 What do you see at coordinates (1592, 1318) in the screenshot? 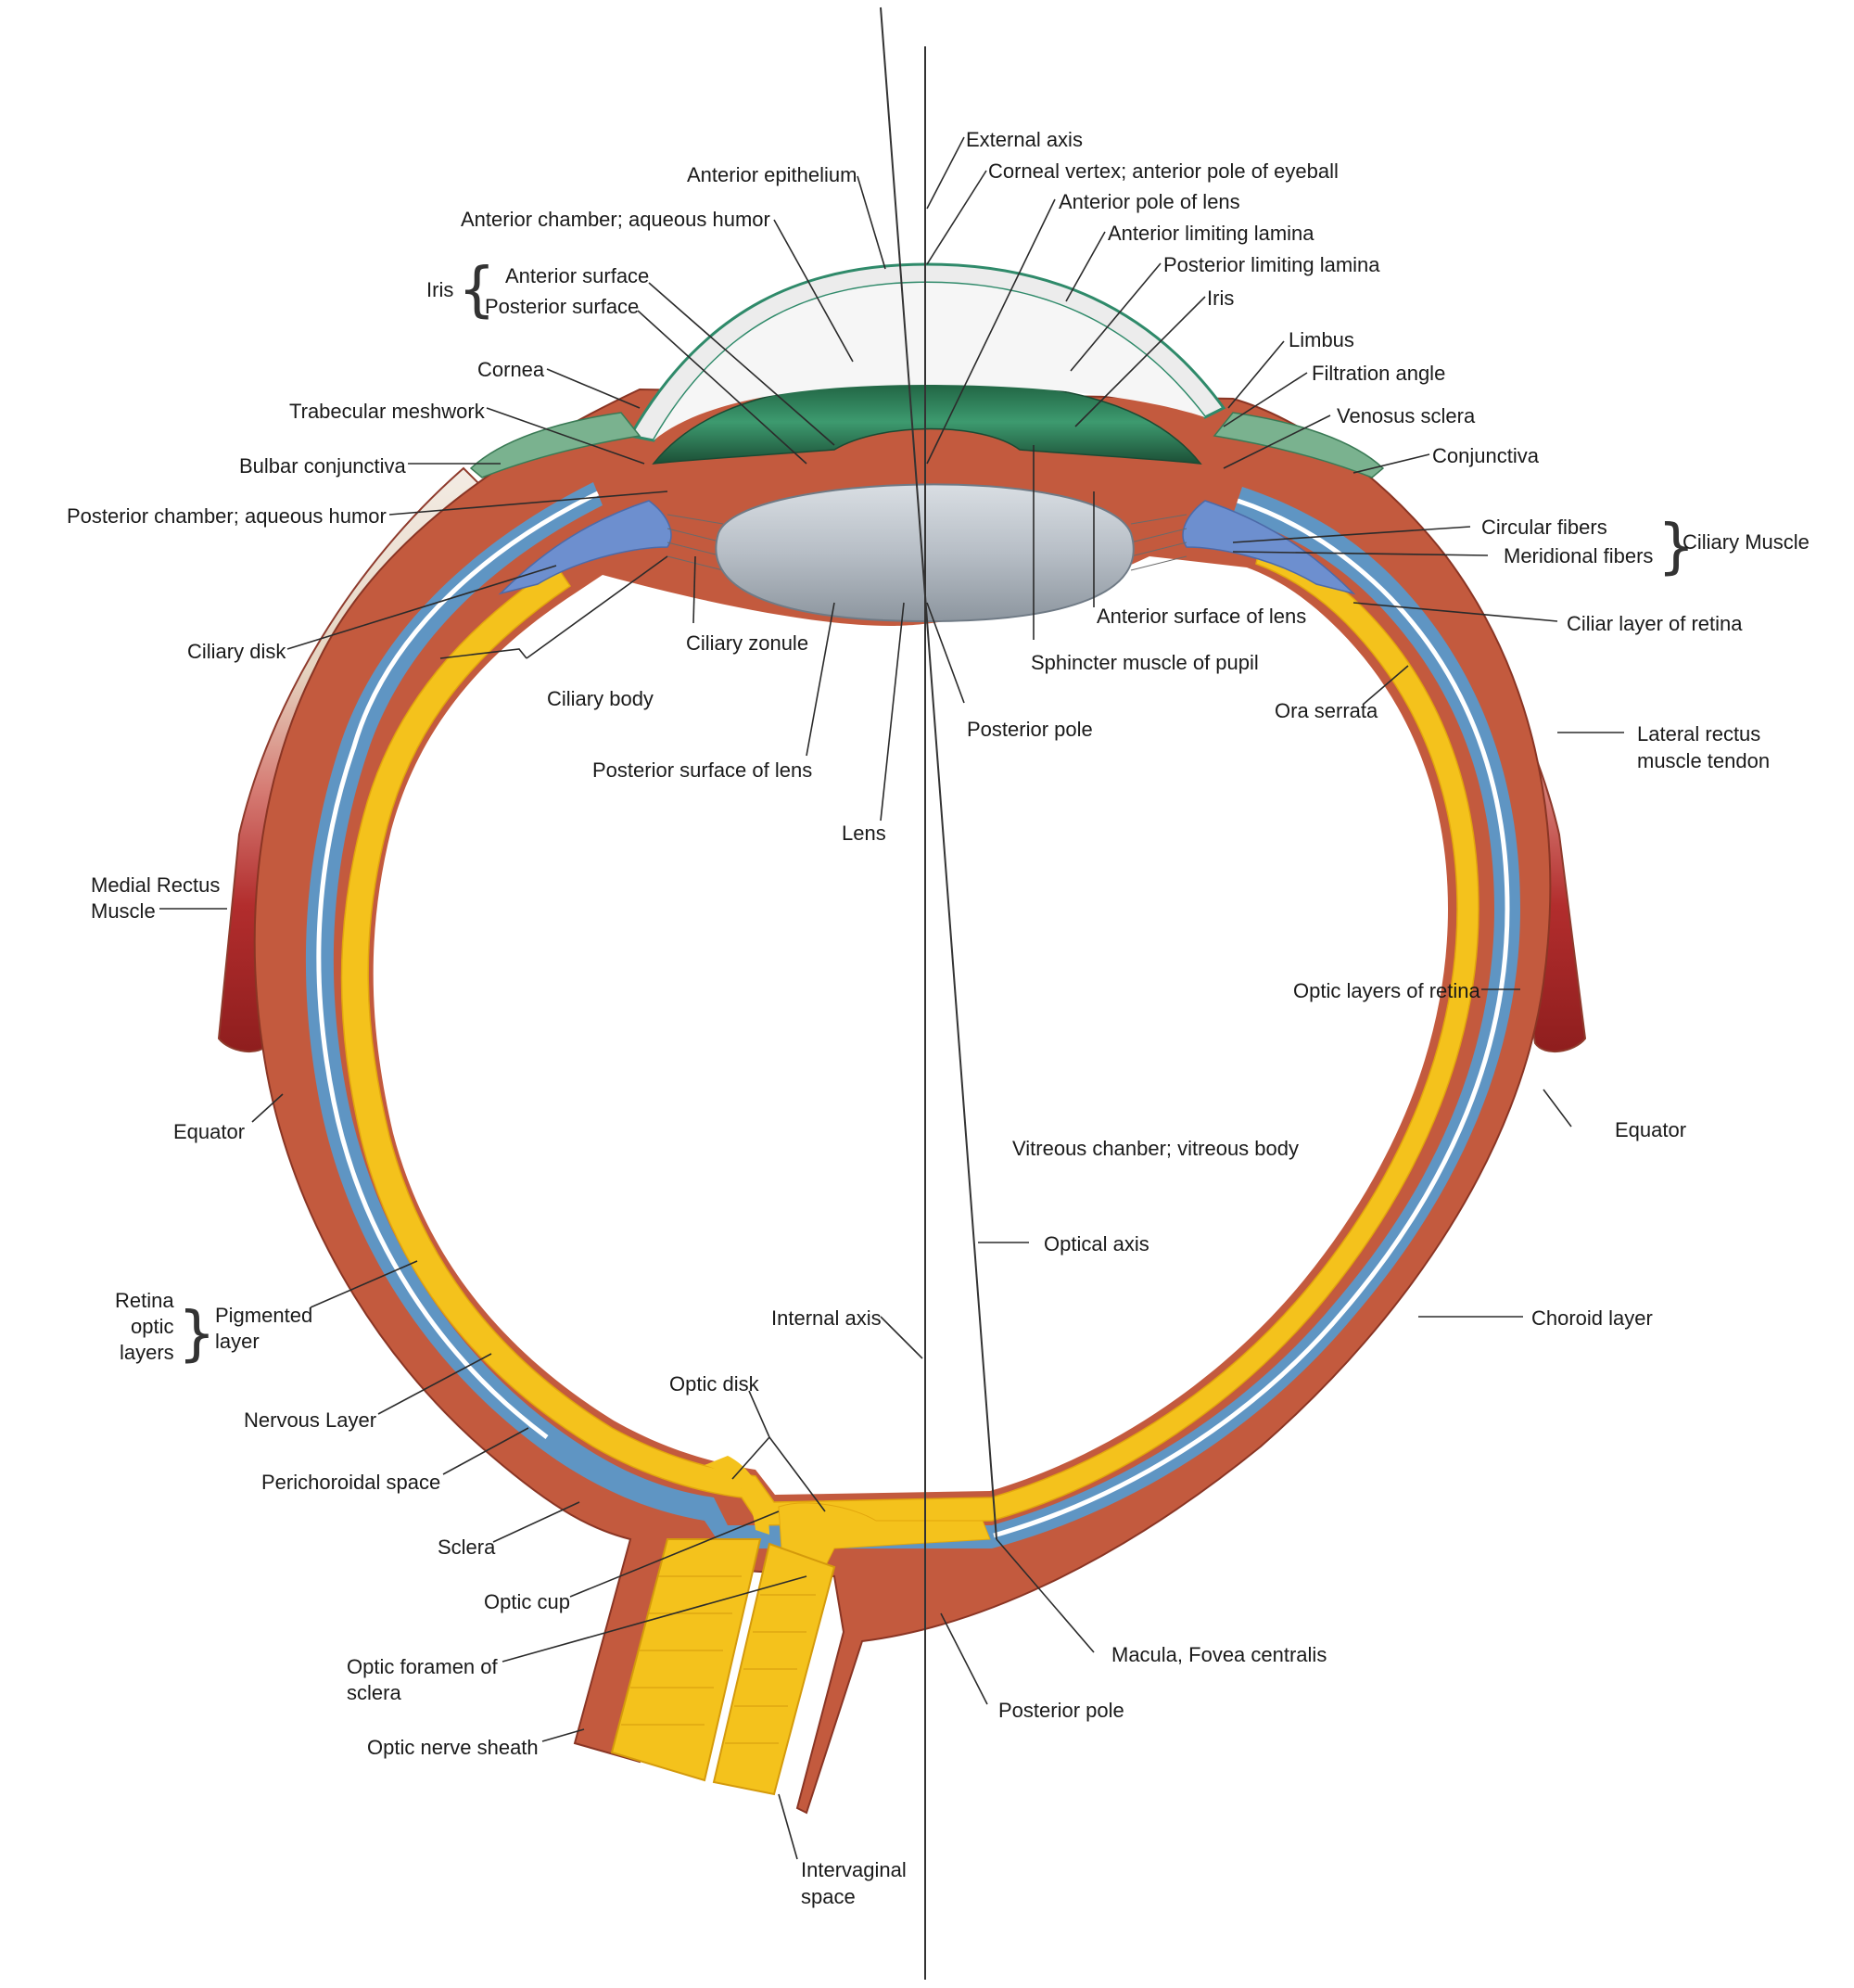
I see `label-choroid-layer: Choroid layer` at bounding box center [1592, 1318].